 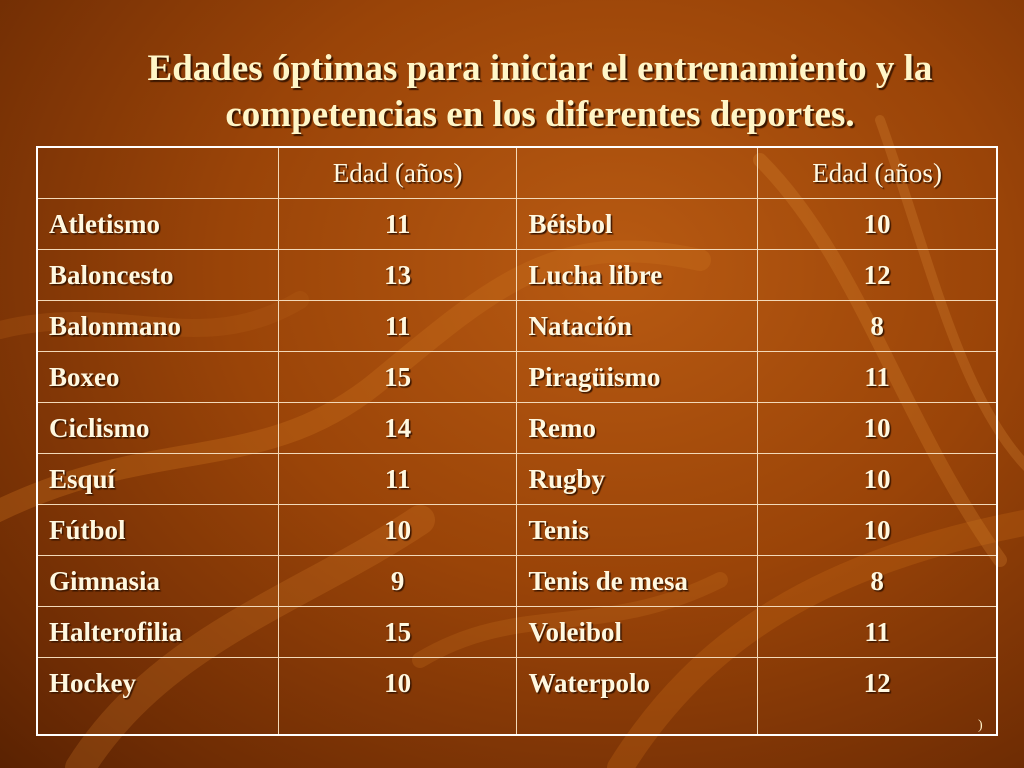 I want to click on sport-name-cell: Lucha libre, so click(x=637, y=275).